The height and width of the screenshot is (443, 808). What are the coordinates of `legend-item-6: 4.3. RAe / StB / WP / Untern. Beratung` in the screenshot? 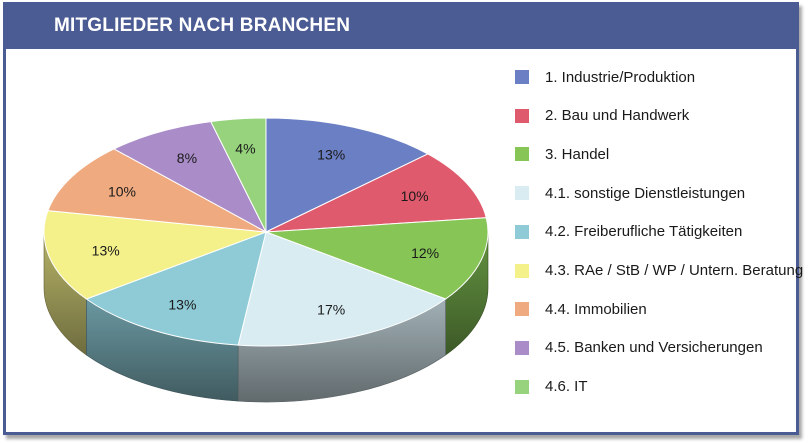 It's located at (659, 271).